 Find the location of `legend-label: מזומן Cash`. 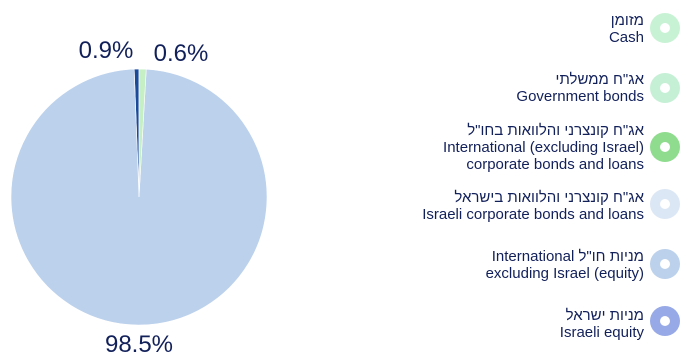

legend-label: מזומן Cash is located at coordinates (626, 29).